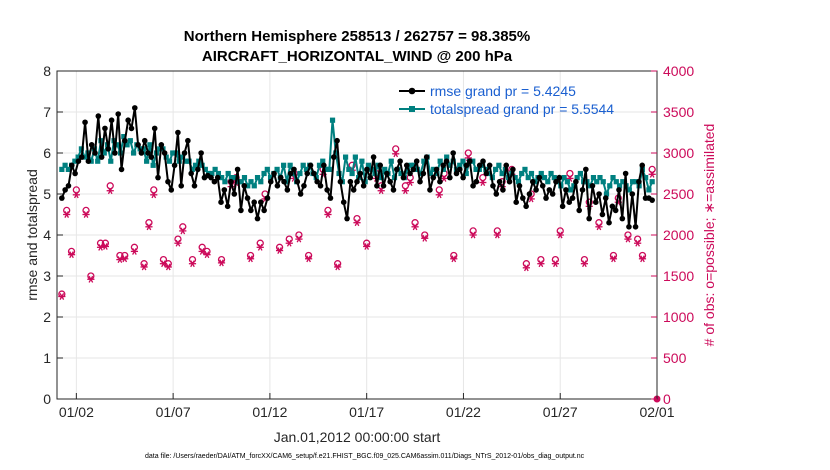 This screenshot has width=830, height=470. I want to click on y-axis-label-right: # of obs: o=possible; ∗=assimilated, so click(709, 235).